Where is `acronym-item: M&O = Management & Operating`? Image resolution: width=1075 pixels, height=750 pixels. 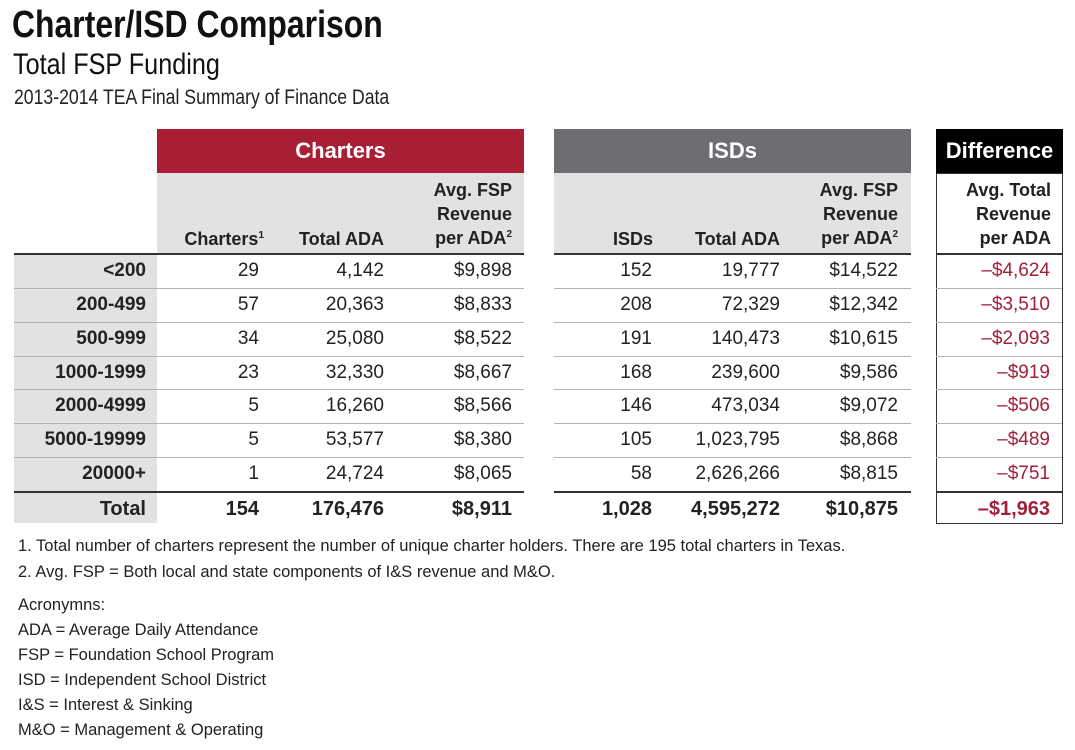
acronym-item: M&O = Management & Operating is located at coordinates (141, 730).